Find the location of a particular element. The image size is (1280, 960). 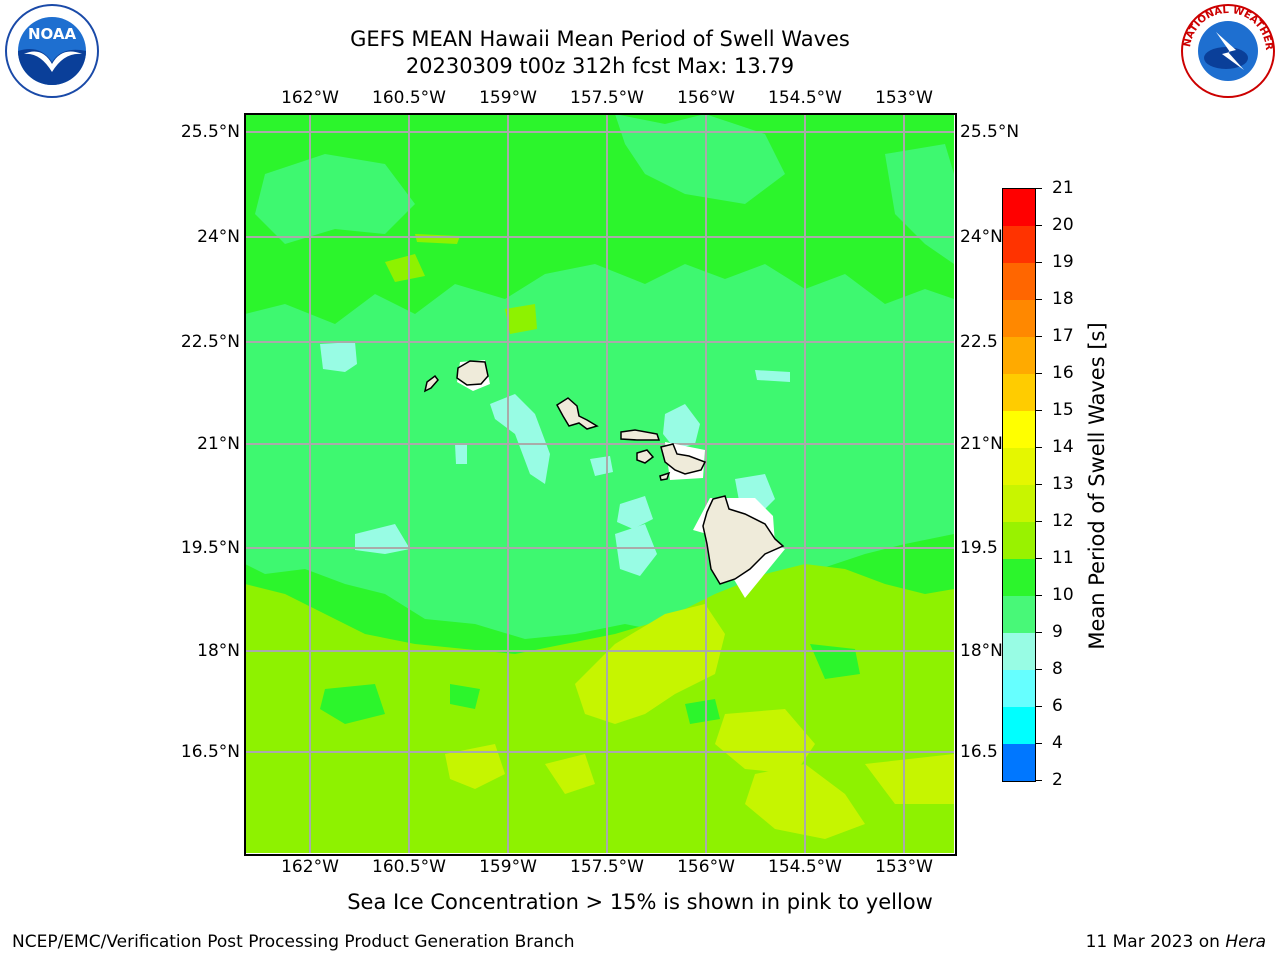

lat-label-right: 22.5 is located at coordinates (979, 342).